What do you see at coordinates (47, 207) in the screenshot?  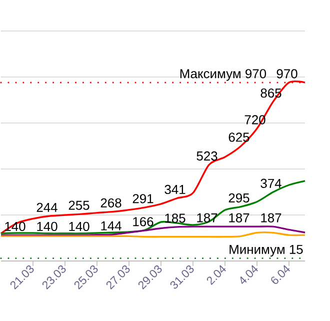 I see `data-label: 244` at bounding box center [47, 207].